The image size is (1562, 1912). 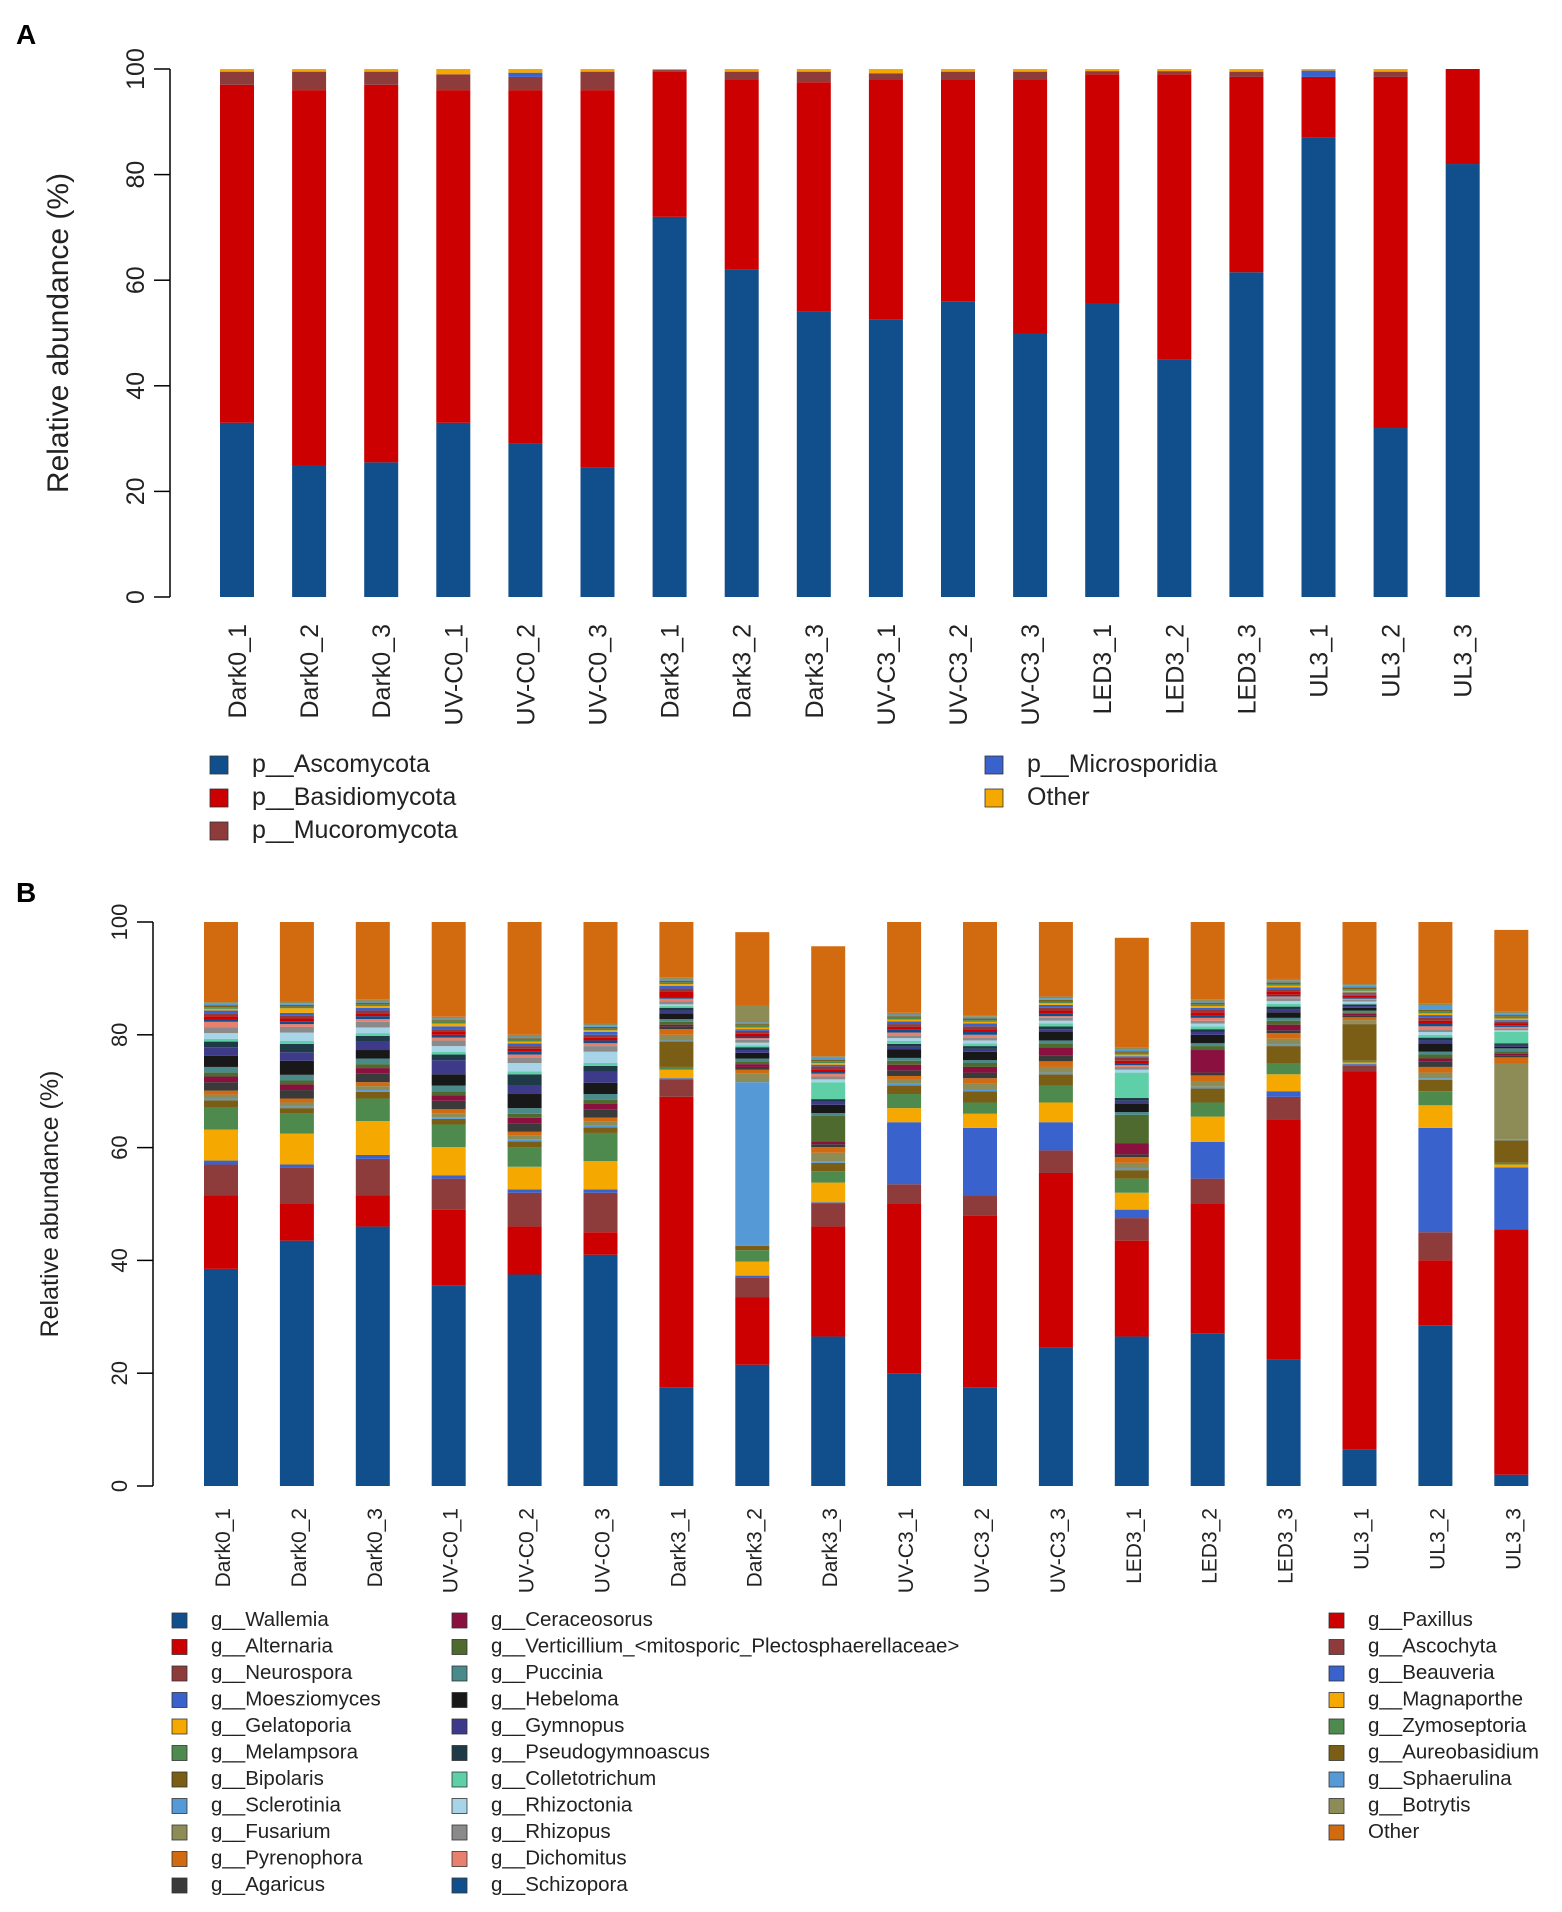 I want to click on panel-b-bar-dark3-1-g-ceraceosorus, so click(x=676, y=1025).